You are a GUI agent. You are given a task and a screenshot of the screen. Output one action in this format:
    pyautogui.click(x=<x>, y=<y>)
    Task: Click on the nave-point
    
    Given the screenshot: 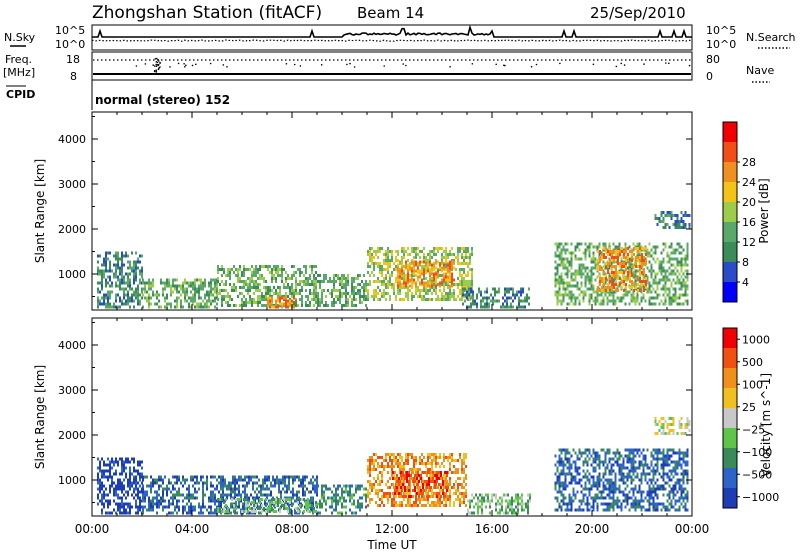 What is the action you would take?
    pyautogui.click(x=156, y=62)
    